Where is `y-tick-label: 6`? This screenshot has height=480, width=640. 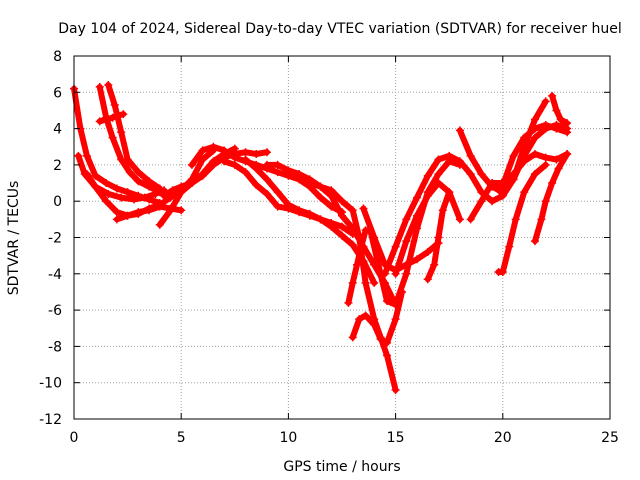
y-tick-label: 6 is located at coordinates (57, 93).